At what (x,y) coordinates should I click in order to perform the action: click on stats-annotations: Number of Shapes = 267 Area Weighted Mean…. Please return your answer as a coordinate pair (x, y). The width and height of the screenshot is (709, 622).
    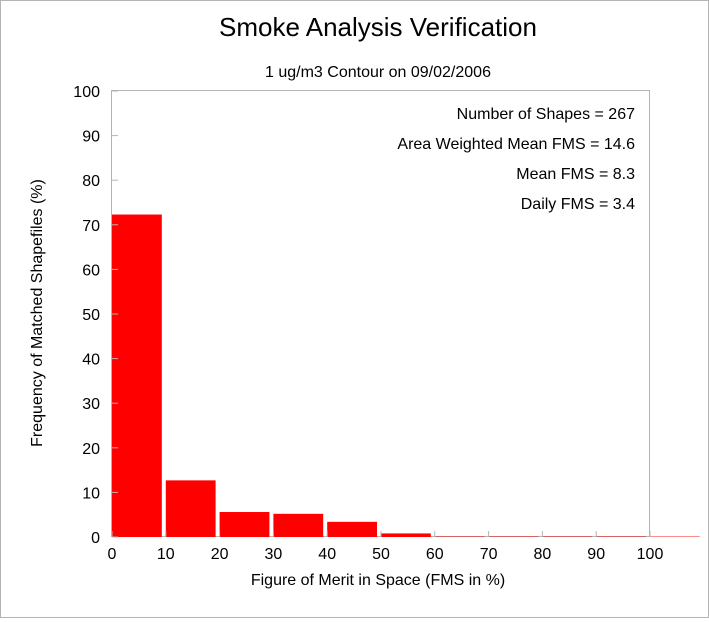
    Looking at the image, I should click on (516, 159).